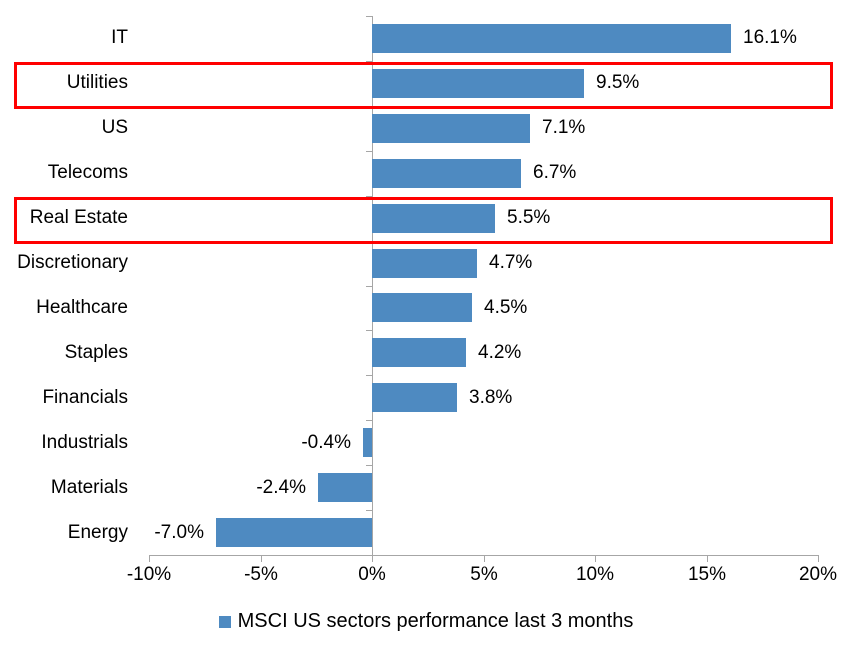 The height and width of the screenshot is (651, 852). Describe the element at coordinates (179, 532) in the screenshot. I see `value-label: -7.0%` at that location.